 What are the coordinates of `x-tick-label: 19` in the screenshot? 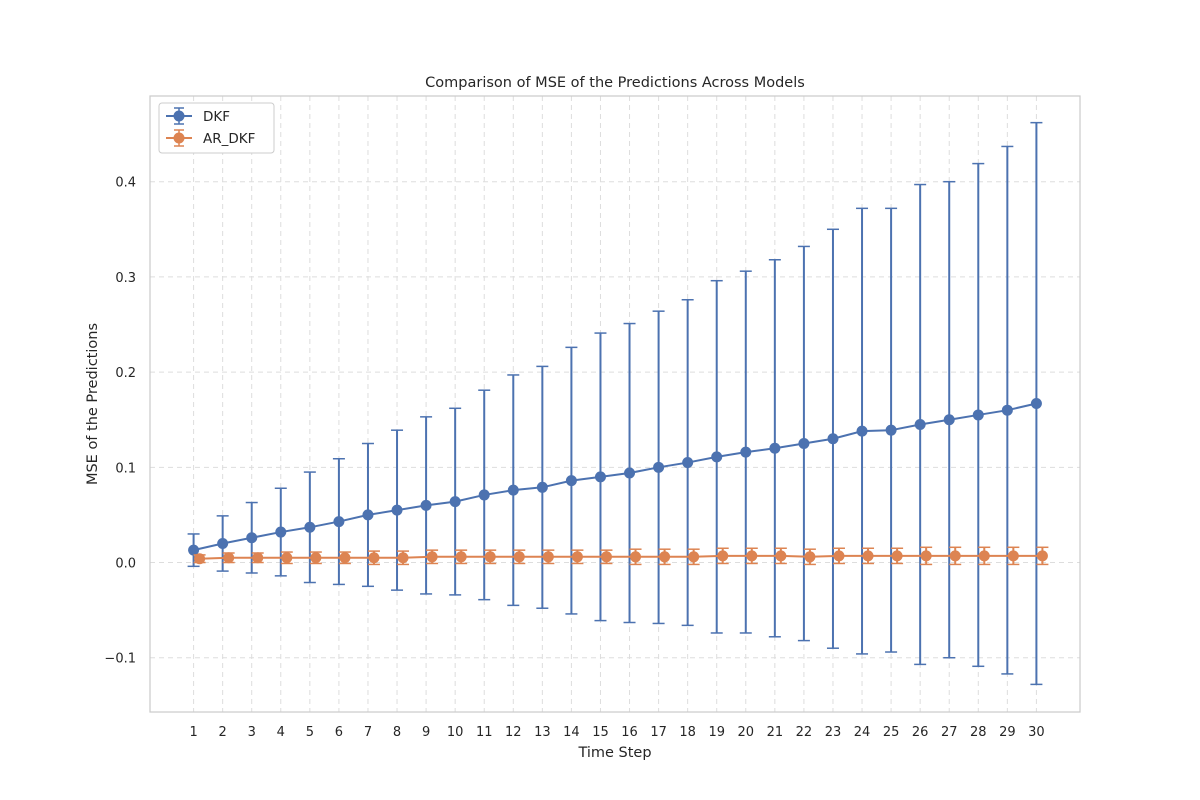 It's located at (716, 732).